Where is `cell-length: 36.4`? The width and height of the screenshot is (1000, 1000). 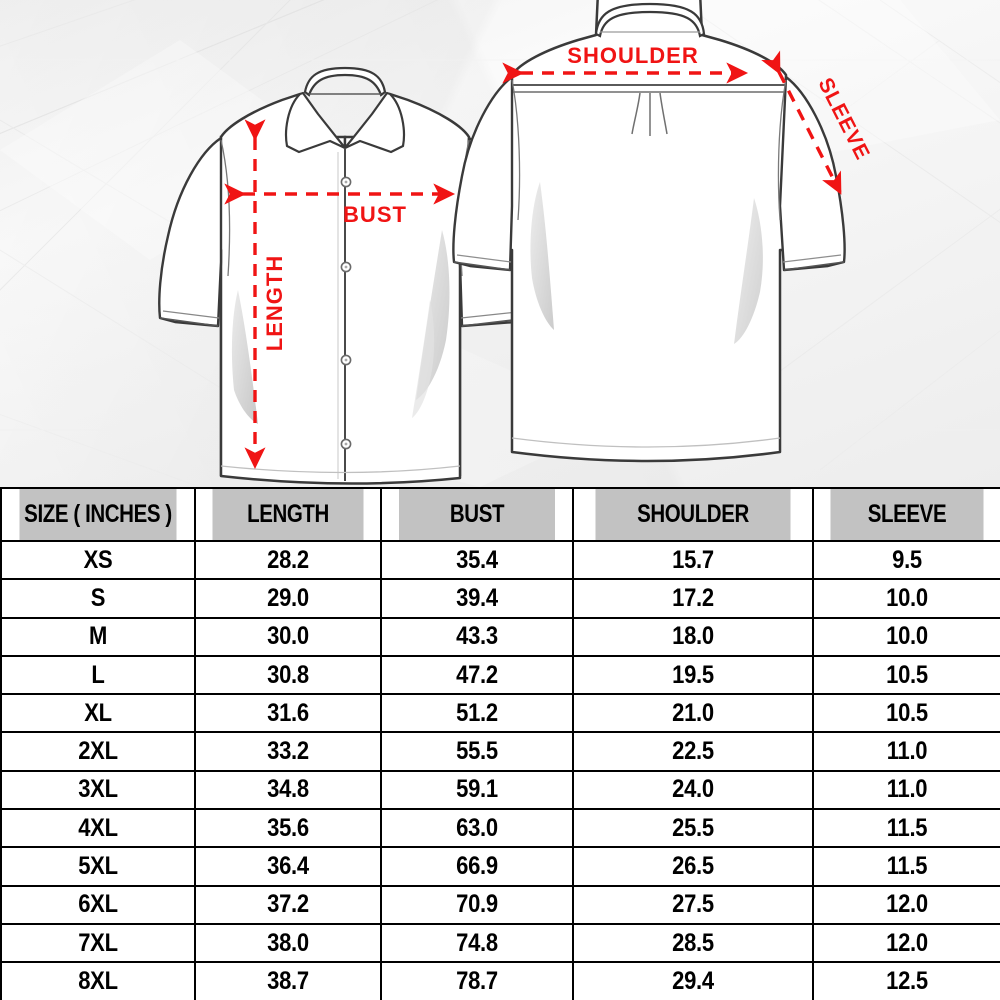 cell-length: 36.4 is located at coordinates (288, 866).